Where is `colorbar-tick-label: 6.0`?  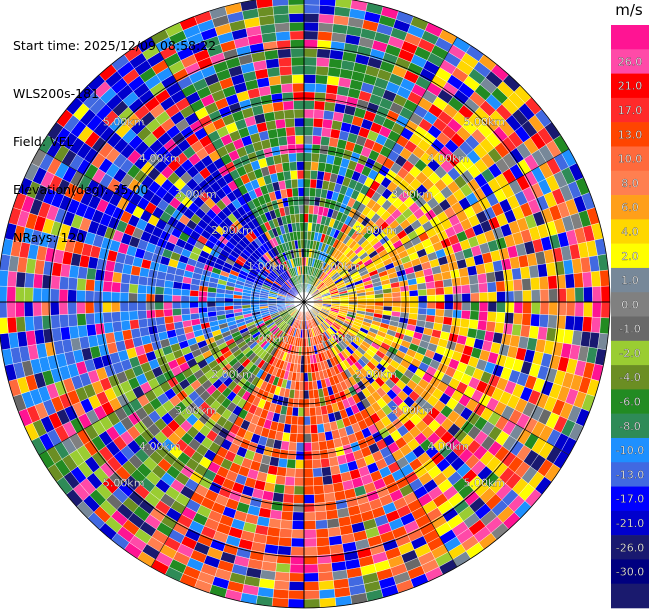 colorbar-tick-label: 6.0 is located at coordinates (630, 207).